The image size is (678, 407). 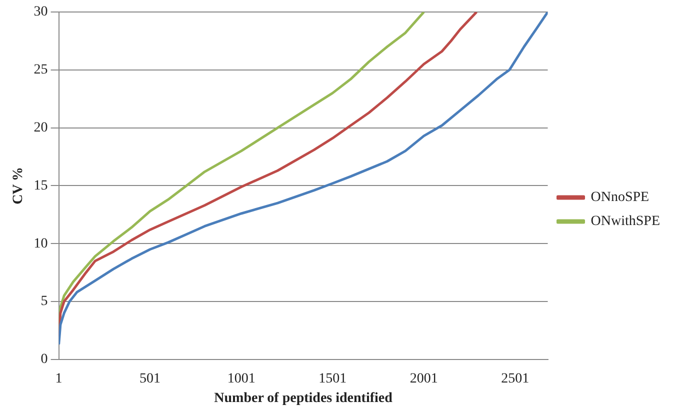 What do you see at coordinates (625, 222) in the screenshot?
I see `legend-label: ONwithSPE` at bounding box center [625, 222].